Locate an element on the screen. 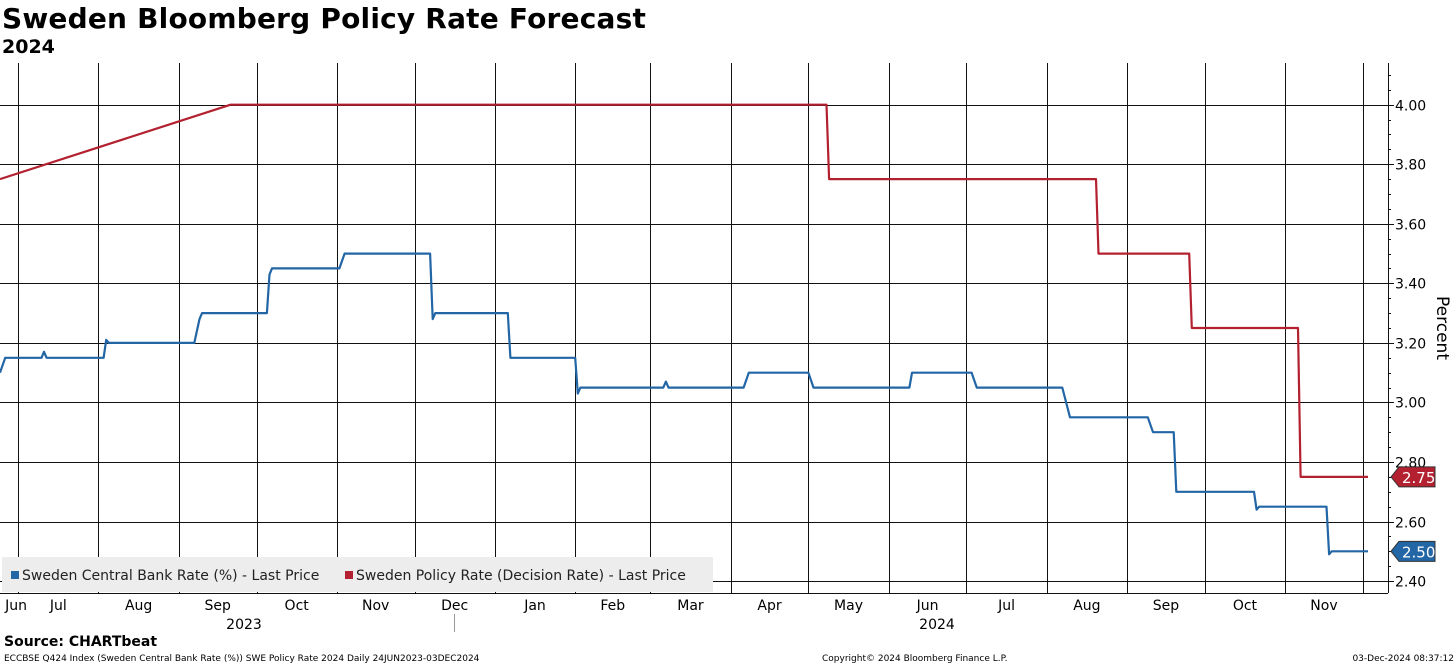  chart-subtitle: 2024 is located at coordinates (28, 47).